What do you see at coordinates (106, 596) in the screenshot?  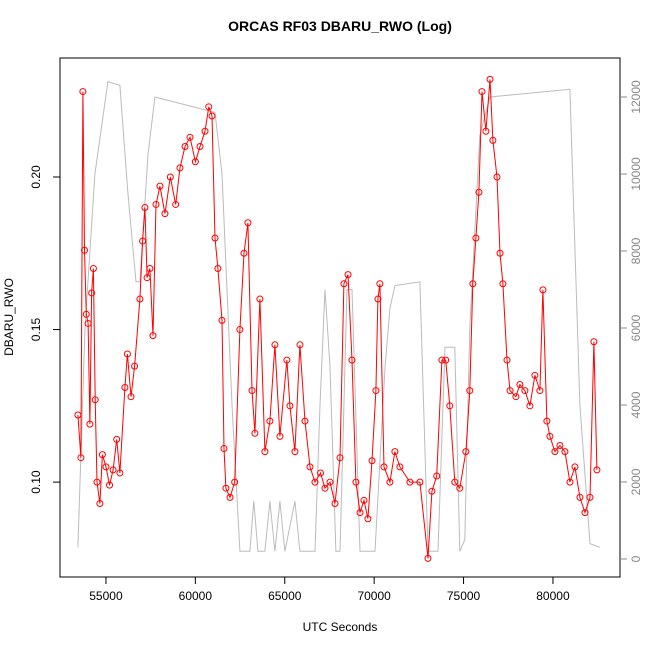 I see `x-tick-label: 55000` at bounding box center [106, 596].